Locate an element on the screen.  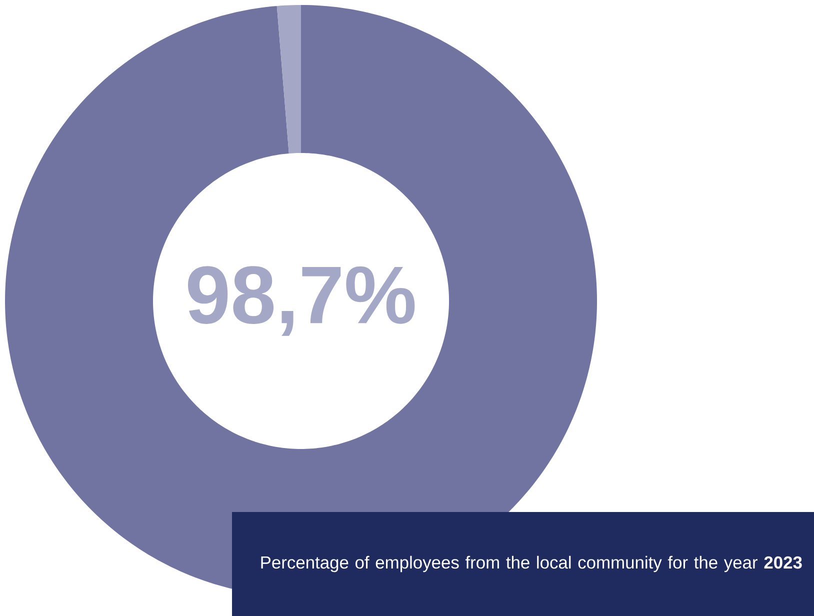
text: Percentage of employees from the local community for the year 2023 is located at coordinates (531, 564).